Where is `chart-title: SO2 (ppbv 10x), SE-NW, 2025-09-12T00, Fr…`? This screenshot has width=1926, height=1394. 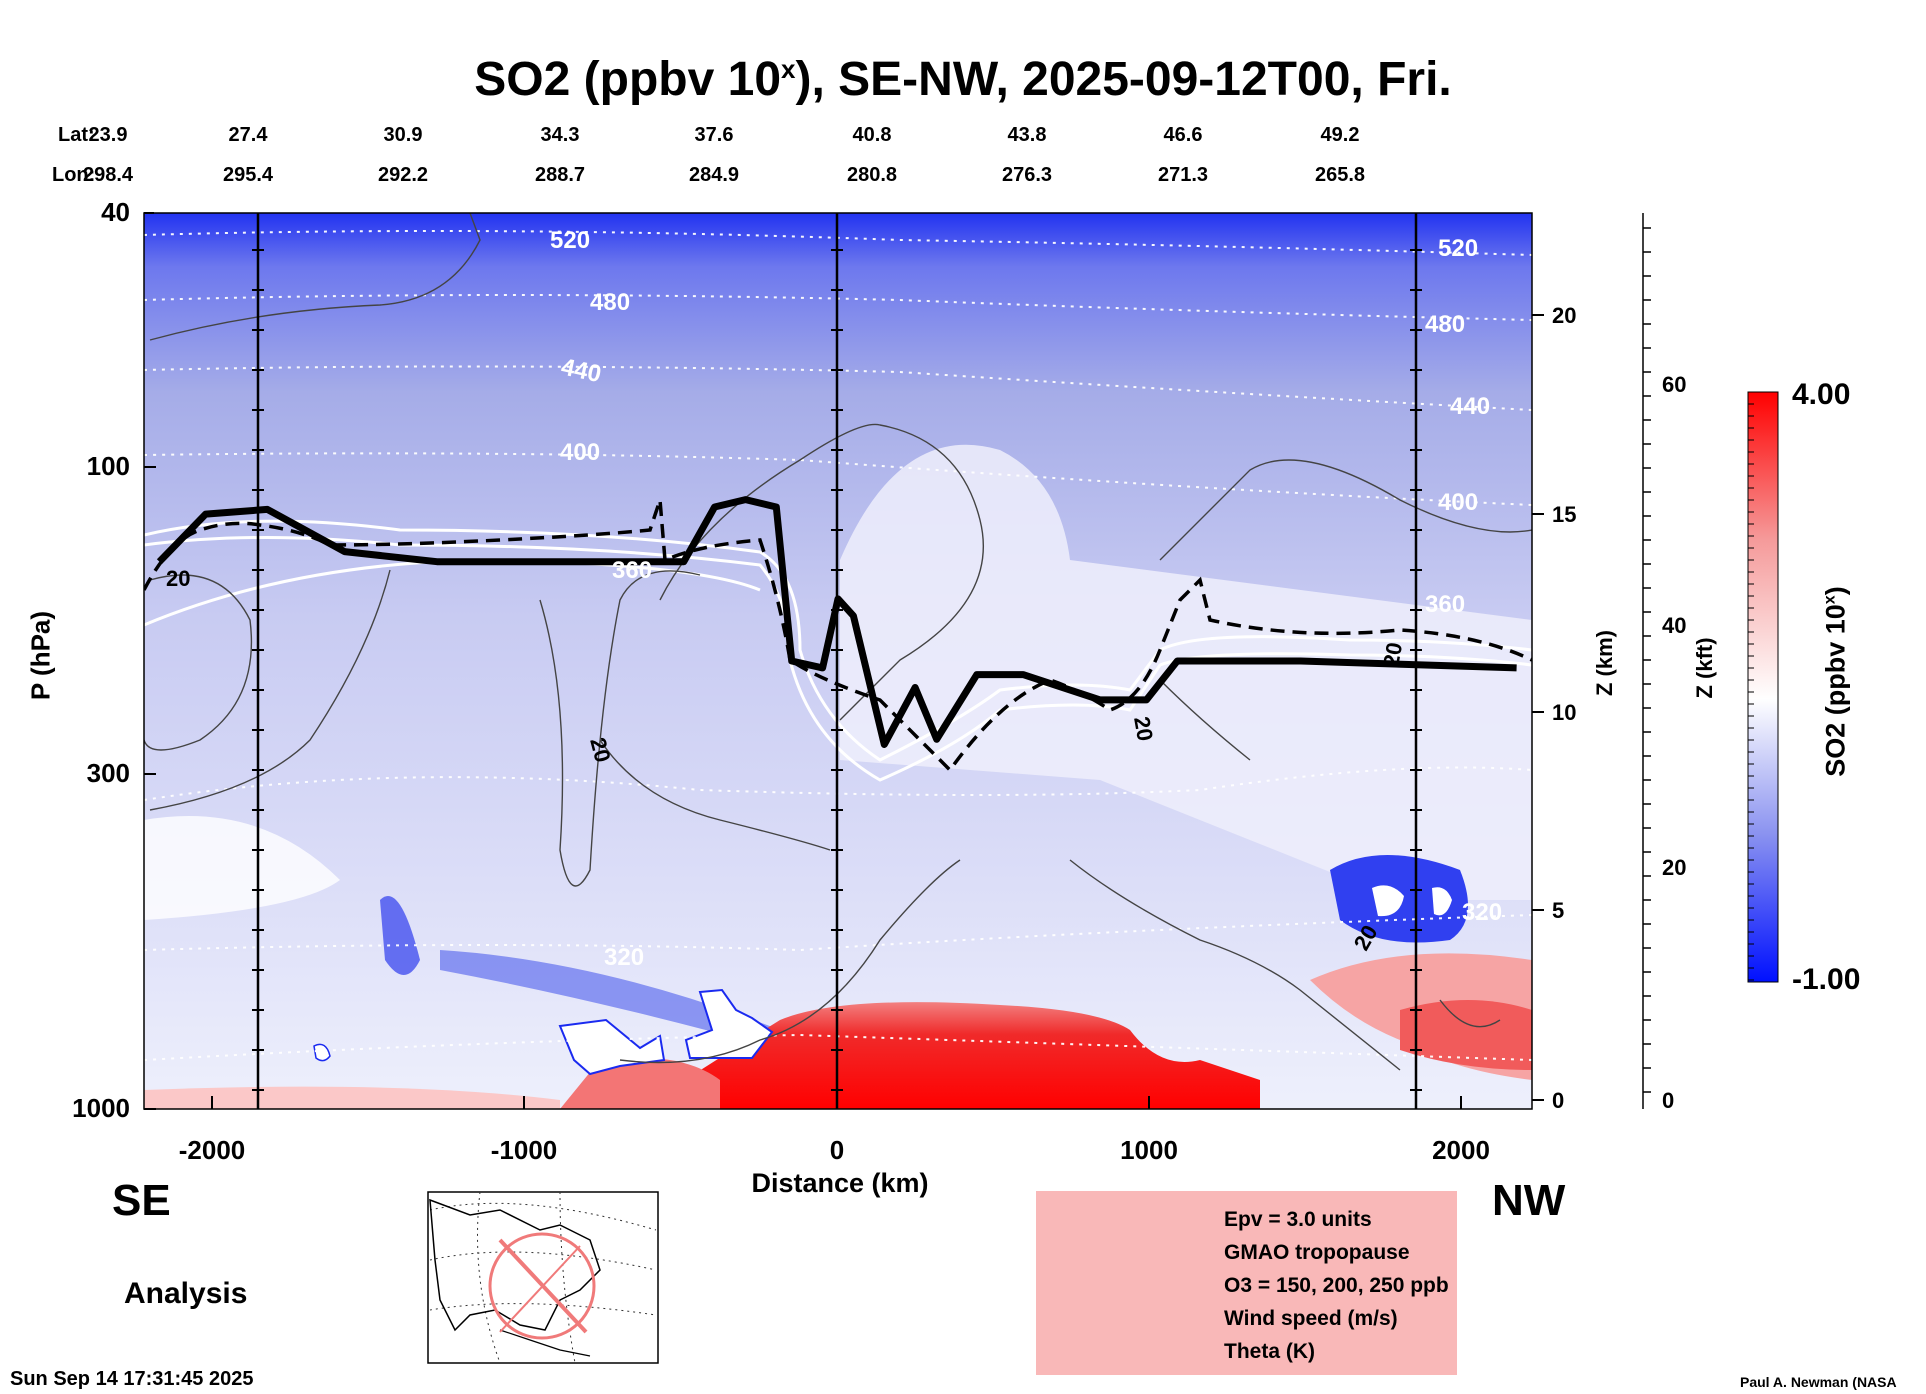
chart-title: SO2 (ppbv 10x), SE-NW, 2025-09-12T00, Fr… is located at coordinates (963, 79).